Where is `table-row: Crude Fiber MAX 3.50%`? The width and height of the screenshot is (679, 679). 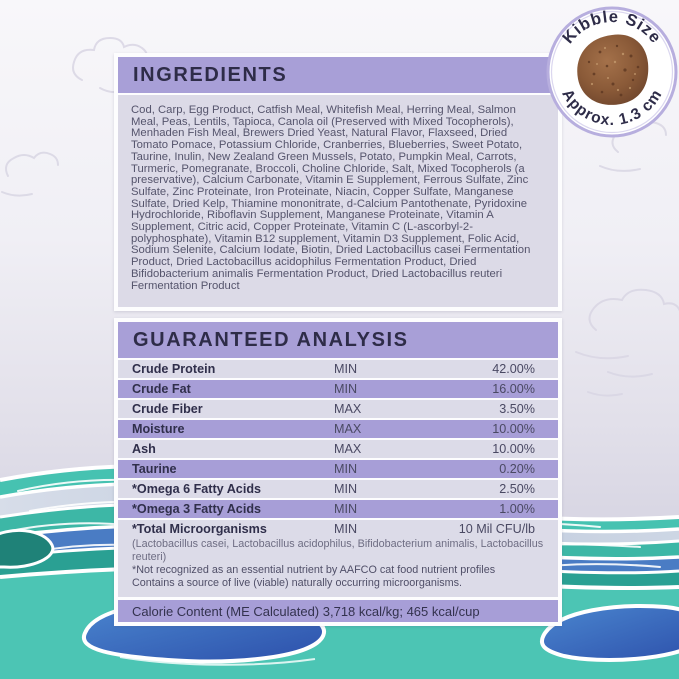 table-row: Crude Fiber MAX 3.50% is located at coordinates (338, 409).